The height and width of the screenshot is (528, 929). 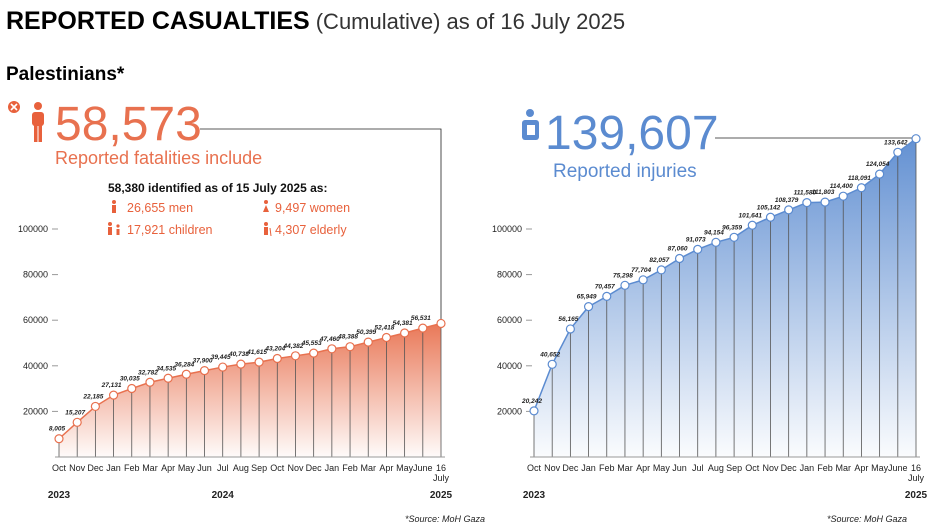 What do you see at coordinates (190, 218) in the screenshot?
I see `breakdown-icons` at bounding box center [190, 218].